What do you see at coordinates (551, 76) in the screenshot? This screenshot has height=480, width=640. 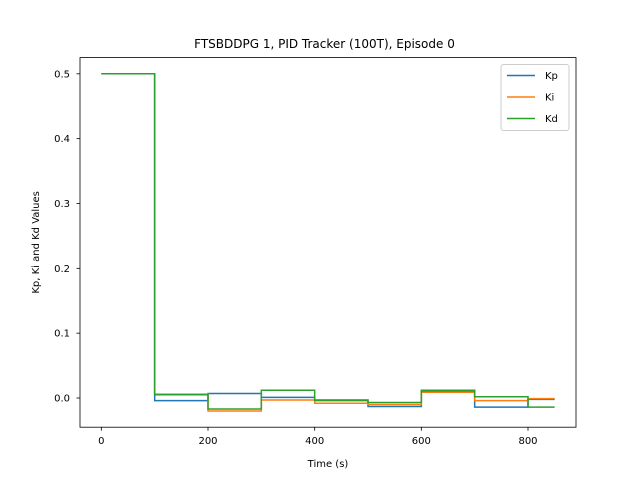 I see `legend-label-kp: Kp` at bounding box center [551, 76].